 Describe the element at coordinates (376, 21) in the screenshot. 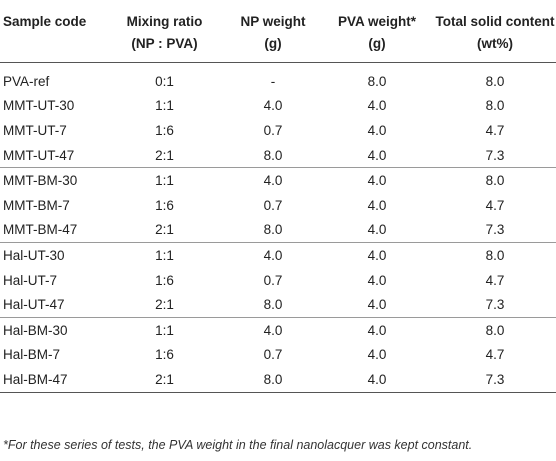

I see `header-pva-weight: PVA weight*` at that location.